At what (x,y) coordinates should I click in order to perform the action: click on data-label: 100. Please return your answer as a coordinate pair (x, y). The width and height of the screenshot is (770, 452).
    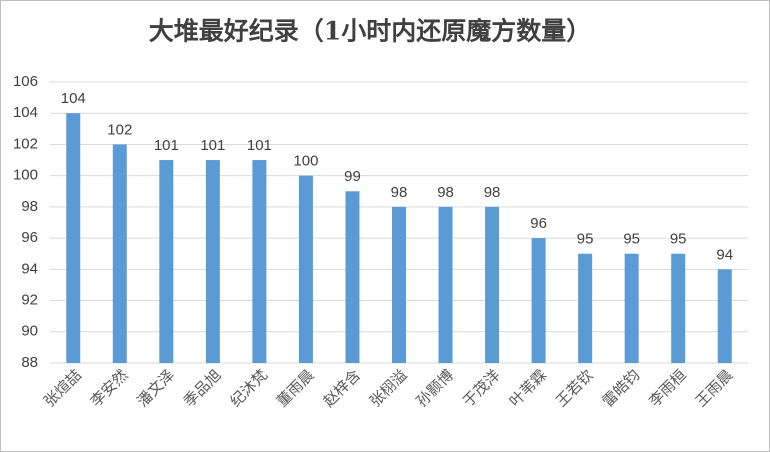
    Looking at the image, I should click on (305, 161).